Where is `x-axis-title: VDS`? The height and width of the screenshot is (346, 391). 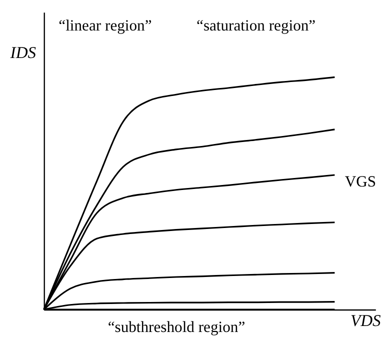 x-axis-title: VDS is located at coordinates (366, 320).